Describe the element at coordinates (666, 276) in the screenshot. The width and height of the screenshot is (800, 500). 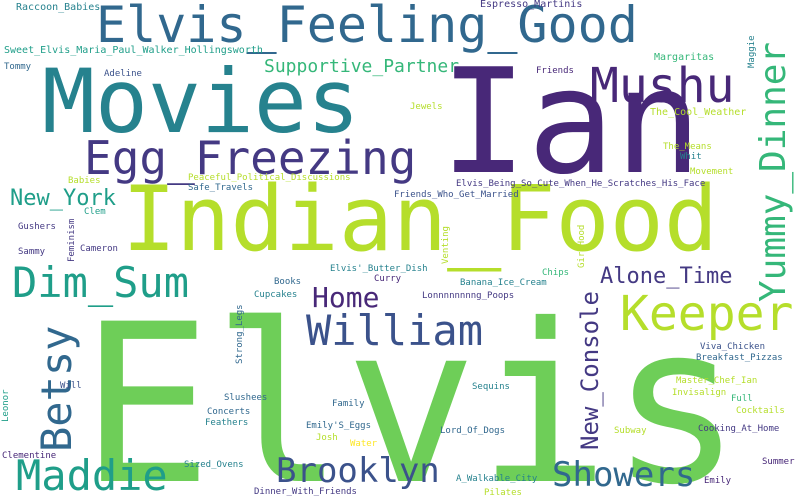
I see `word: Alone_Time` at that location.